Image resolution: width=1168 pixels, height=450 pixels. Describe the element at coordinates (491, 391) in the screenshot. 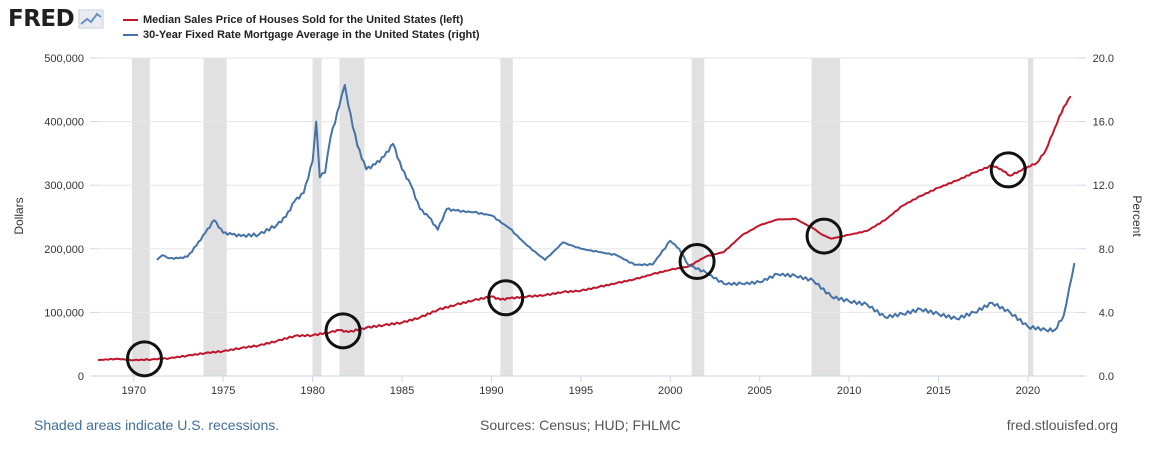

I see `x-tick-label: 1990` at that location.